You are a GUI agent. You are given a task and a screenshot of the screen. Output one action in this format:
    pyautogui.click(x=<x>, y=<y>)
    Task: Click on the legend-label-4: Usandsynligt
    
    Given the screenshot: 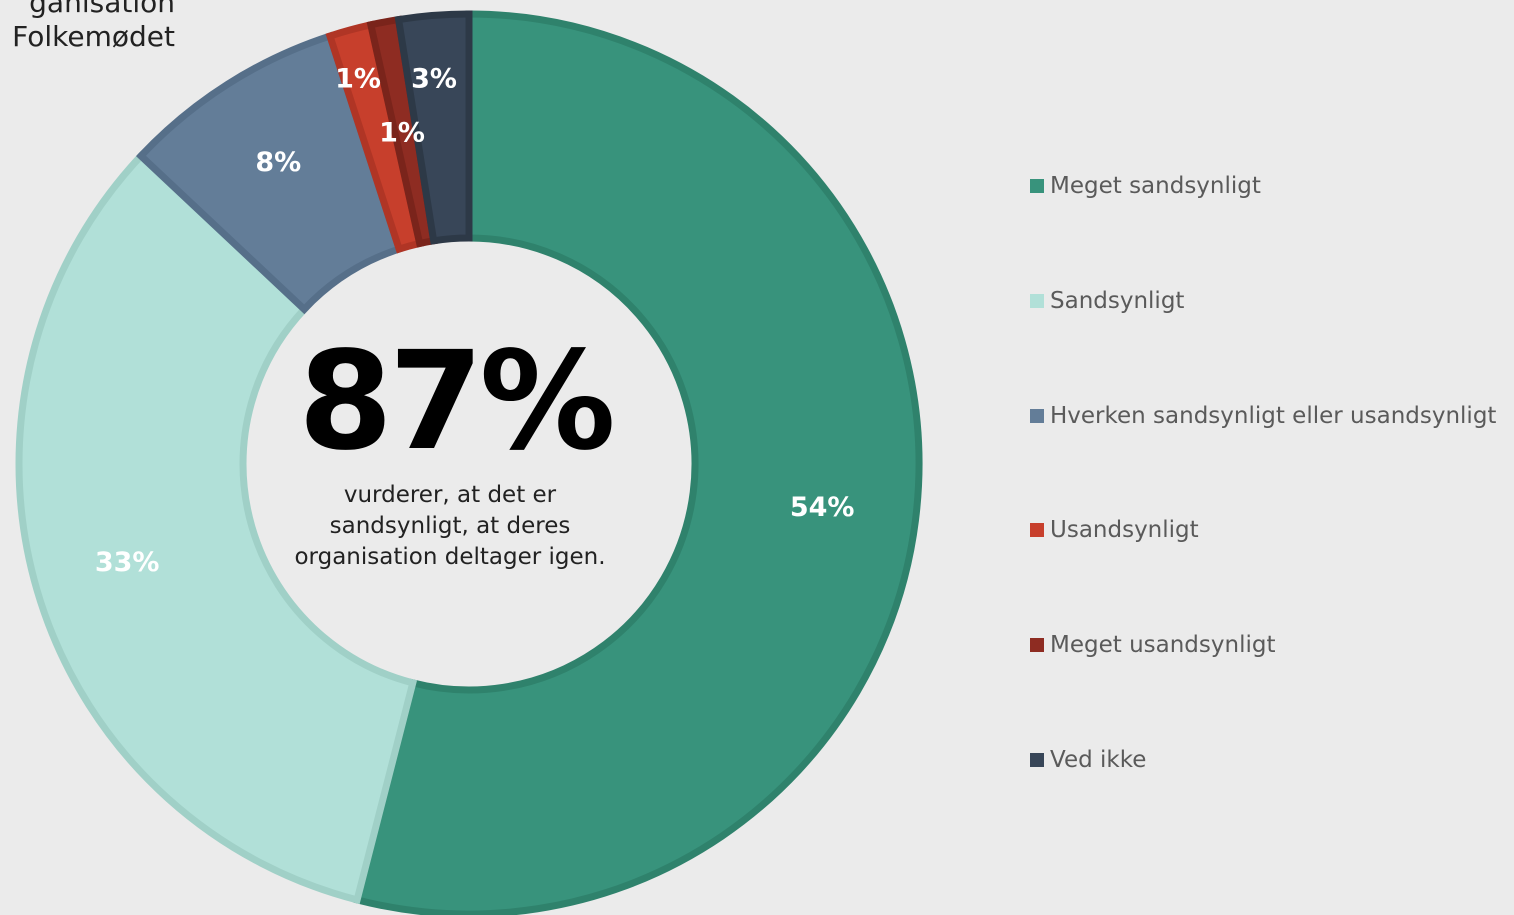 What is the action you would take?
    pyautogui.click(x=1124, y=530)
    